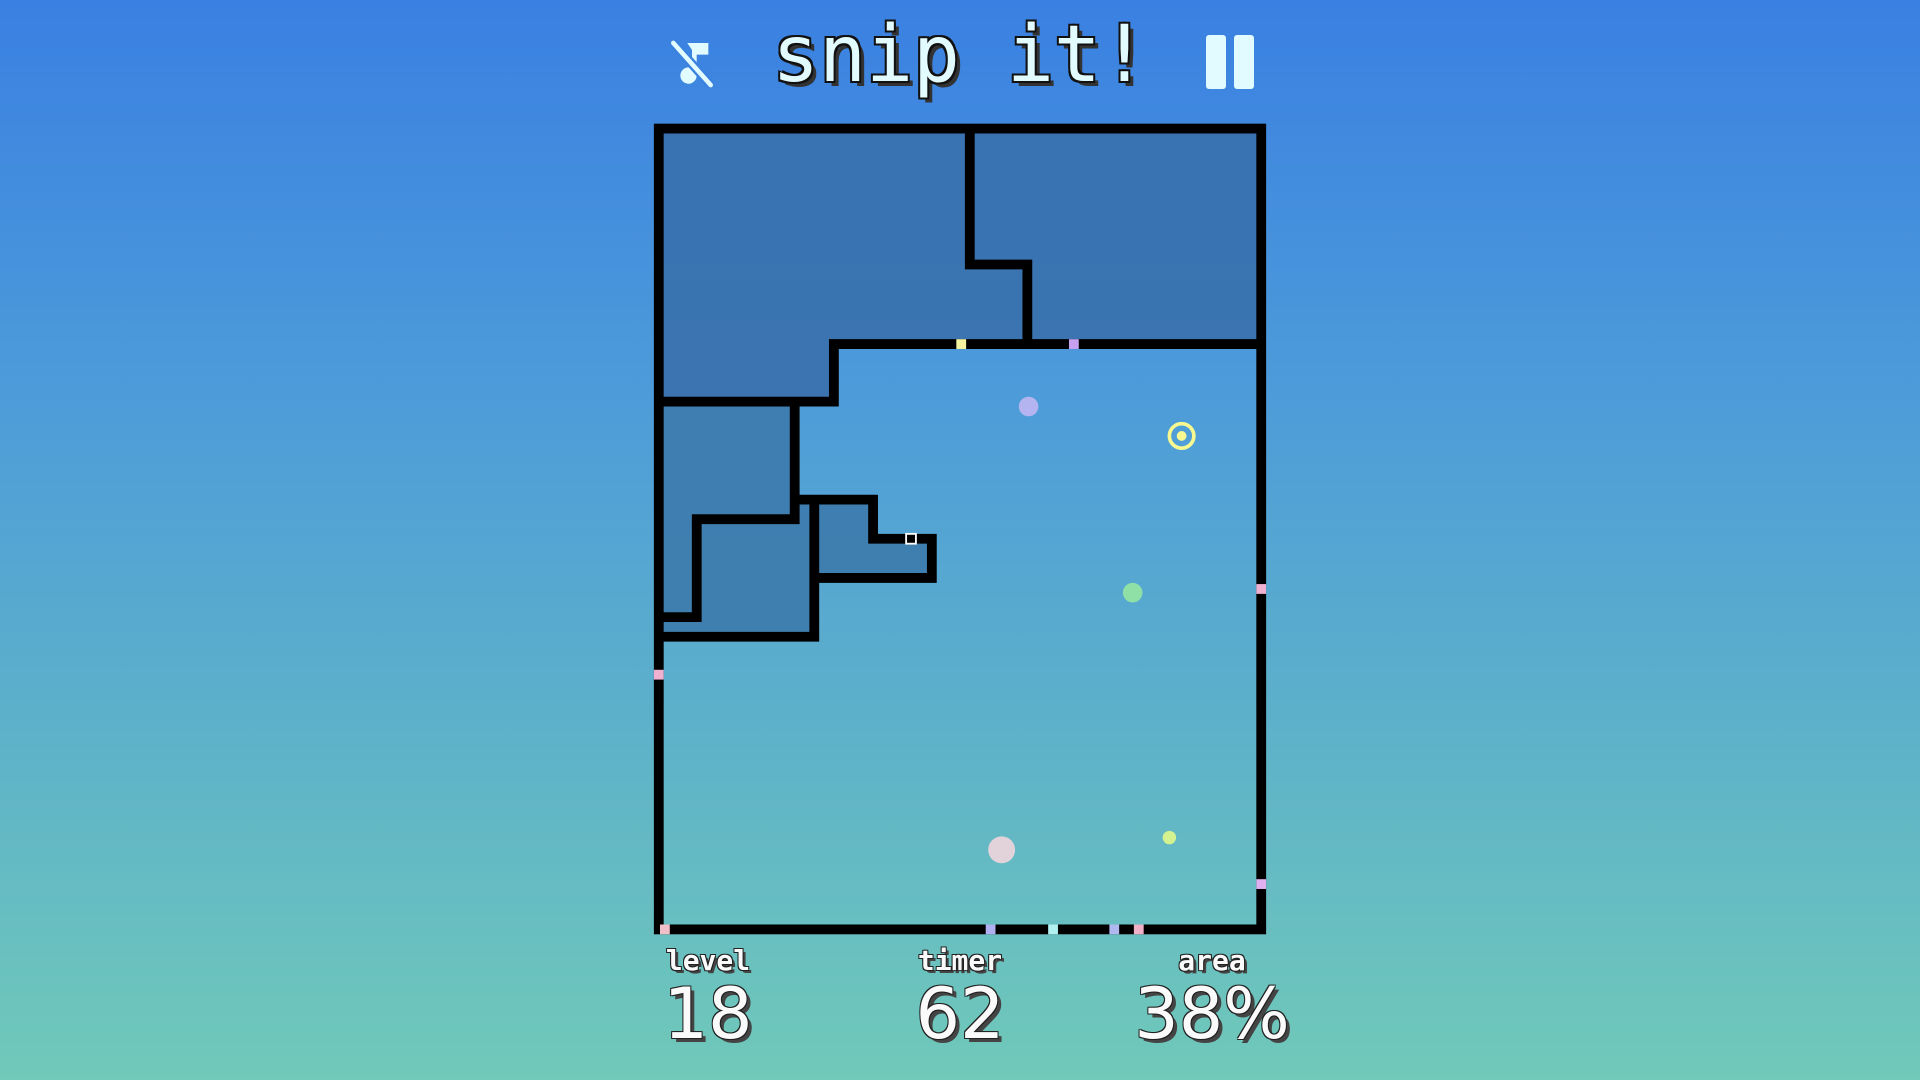  I want to click on target-ring, so click(1181, 435).